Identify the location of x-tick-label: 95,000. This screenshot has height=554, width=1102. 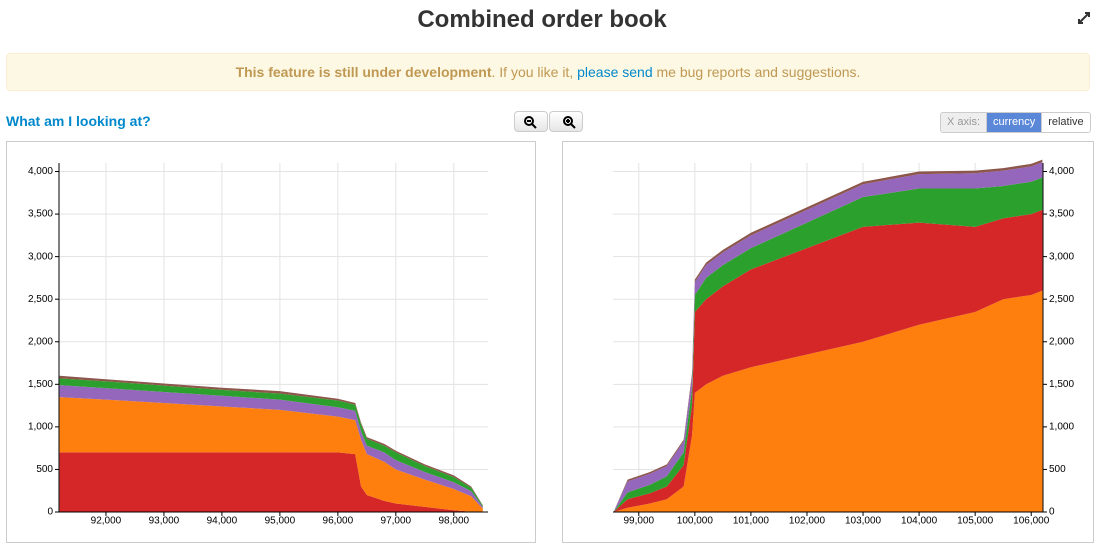
(280, 521).